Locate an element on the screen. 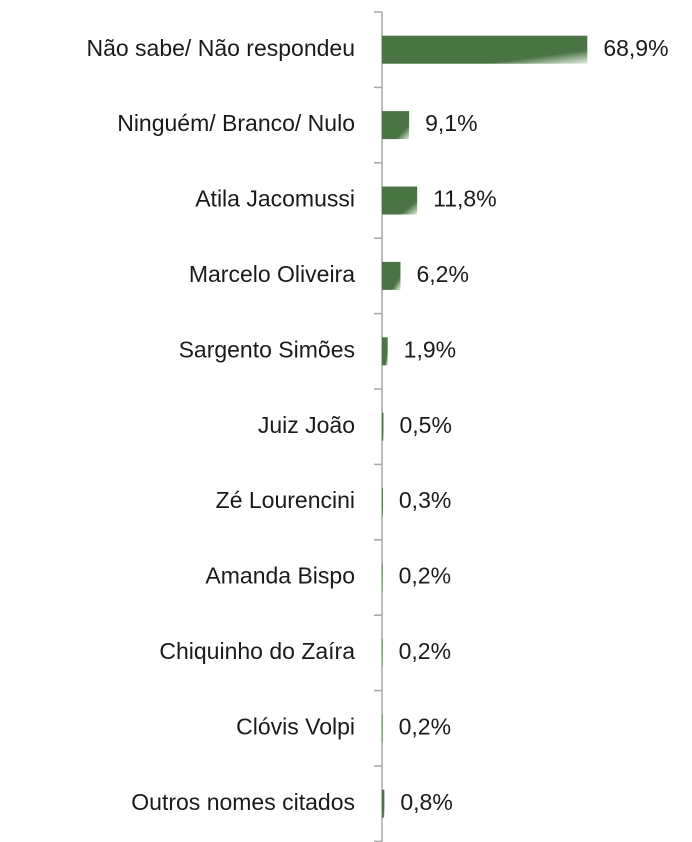 The height and width of the screenshot is (842, 692). y-tick-label: Chiquinho do Zaíra is located at coordinates (257, 651).